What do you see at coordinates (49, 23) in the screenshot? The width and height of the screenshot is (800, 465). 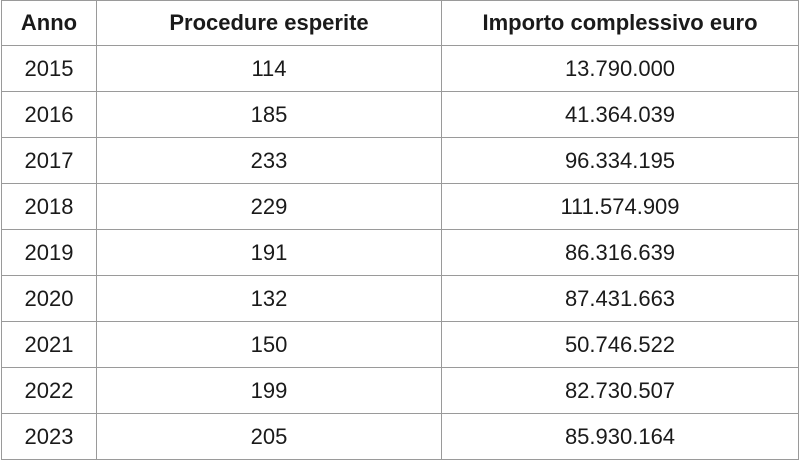 I see `header-anno: Anno` at bounding box center [49, 23].